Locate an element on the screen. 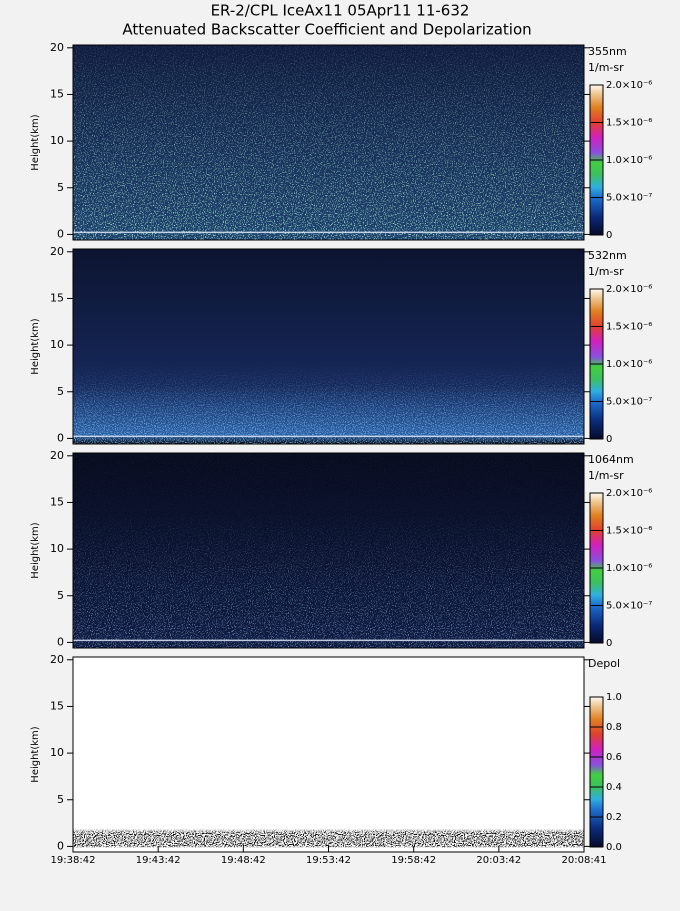 The height and width of the screenshot is (911, 680). x-tick-label: 19:43:42 is located at coordinates (158, 860).